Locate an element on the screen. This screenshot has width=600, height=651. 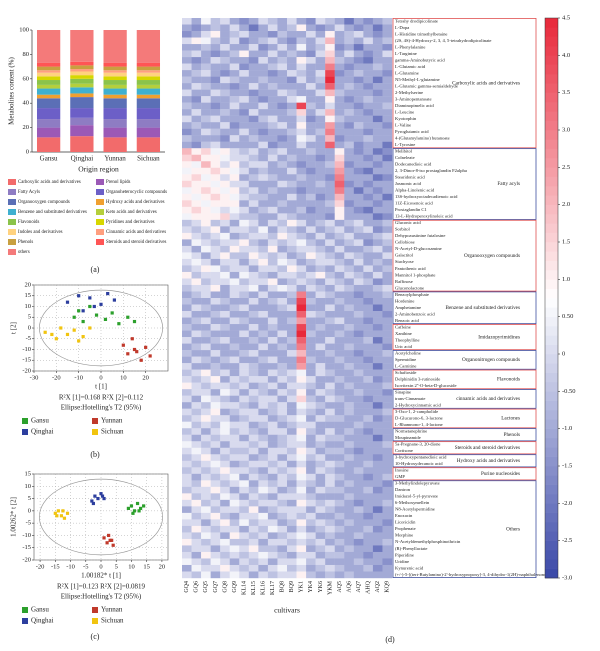
group-label: Hydroxy acids and derivatives is located at coordinates (488, 461).